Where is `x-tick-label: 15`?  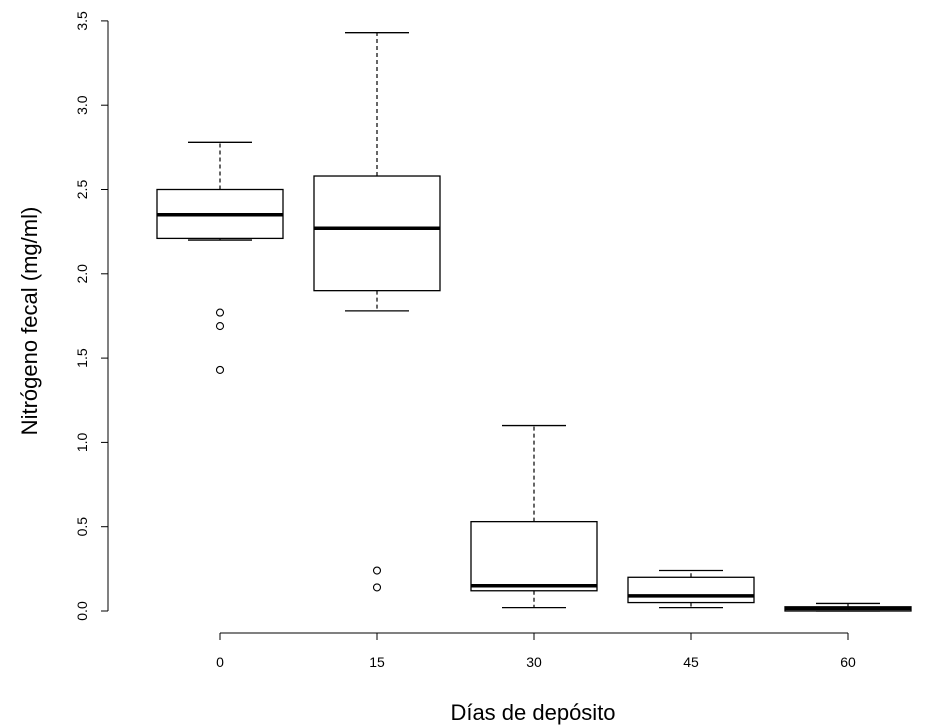
x-tick-label: 15 is located at coordinates (377, 662).